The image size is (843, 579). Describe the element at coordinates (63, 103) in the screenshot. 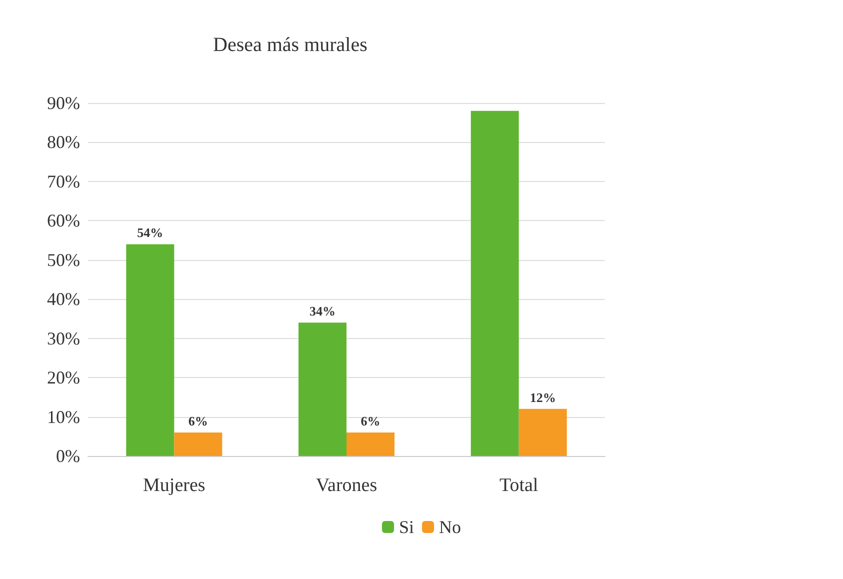

I see `y-tick-label: 90%` at that location.